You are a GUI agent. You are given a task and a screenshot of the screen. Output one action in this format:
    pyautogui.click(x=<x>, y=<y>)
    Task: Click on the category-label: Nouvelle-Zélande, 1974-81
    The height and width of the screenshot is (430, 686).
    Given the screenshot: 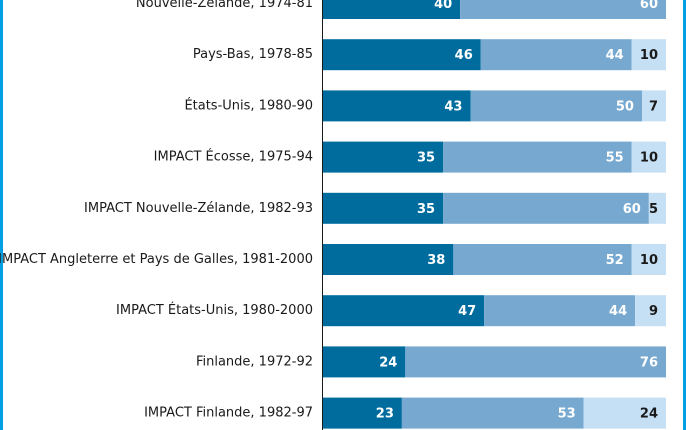 What is the action you would take?
    pyautogui.click(x=224, y=5)
    